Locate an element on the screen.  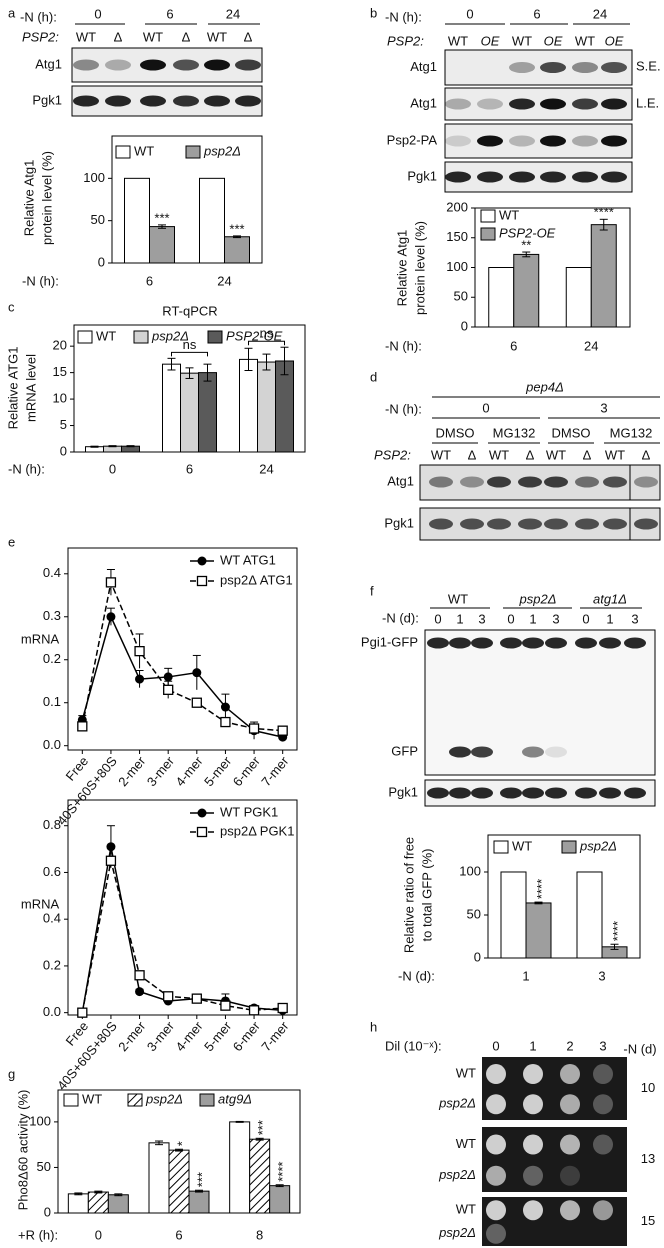
label: Dil (10⁻ˣ): is located at coordinates (413, 1045).